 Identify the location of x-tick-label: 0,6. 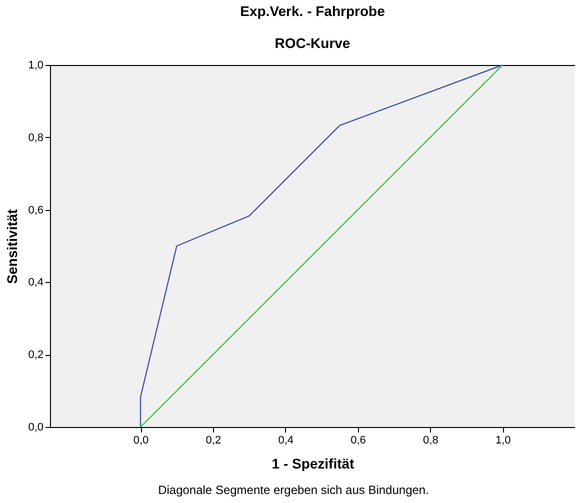
(358, 440).